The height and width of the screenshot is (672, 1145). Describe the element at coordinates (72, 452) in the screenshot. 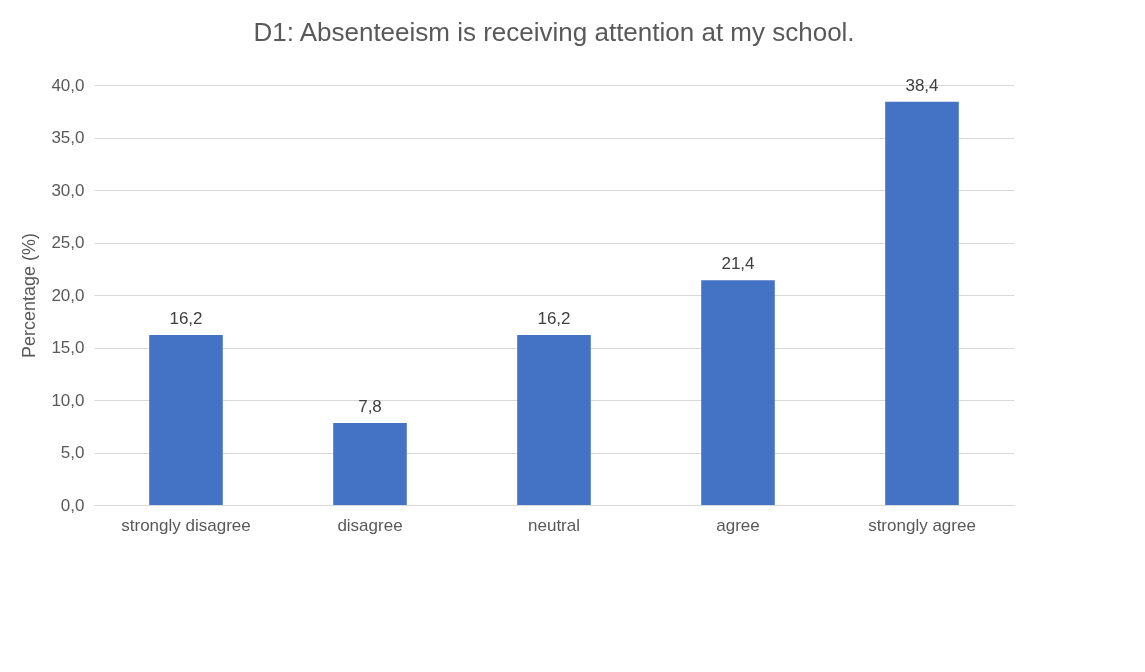

I see `y-tick-label: 5,0` at that location.